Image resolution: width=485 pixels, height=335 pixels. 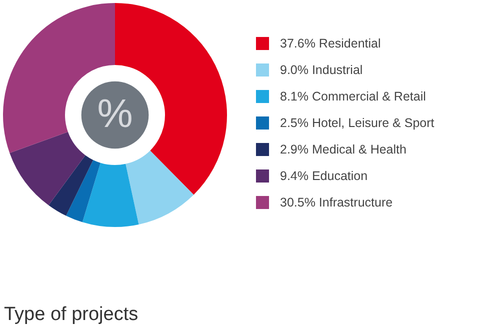 What do you see at coordinates (357, 123) in the screenshot?
I see `legend-label: 2.5% Hotel, Leisure & Sport` at bounding box center [357, 123].